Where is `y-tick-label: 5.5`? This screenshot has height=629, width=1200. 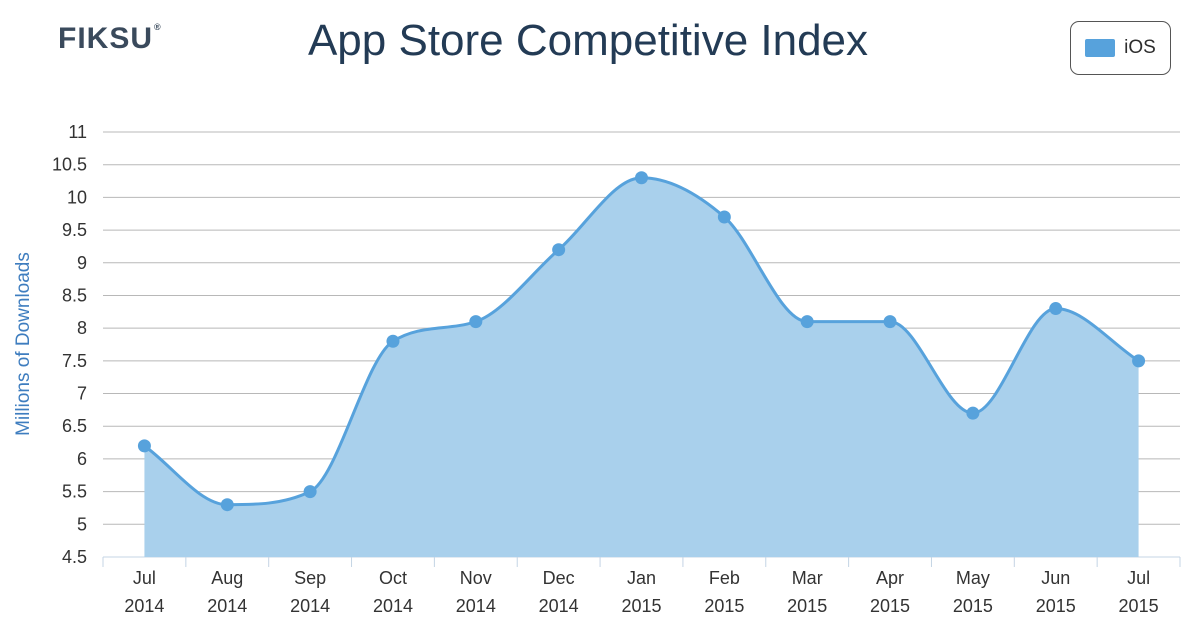
y-tick-label: 5.5 is located at coordinates (74, 492).